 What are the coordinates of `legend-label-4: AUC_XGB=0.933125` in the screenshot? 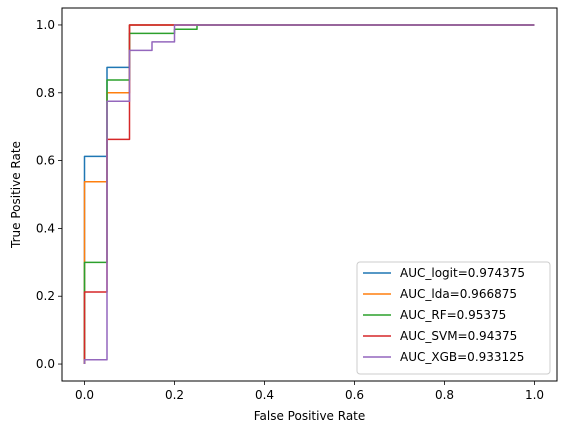 It's located at (462, 357).